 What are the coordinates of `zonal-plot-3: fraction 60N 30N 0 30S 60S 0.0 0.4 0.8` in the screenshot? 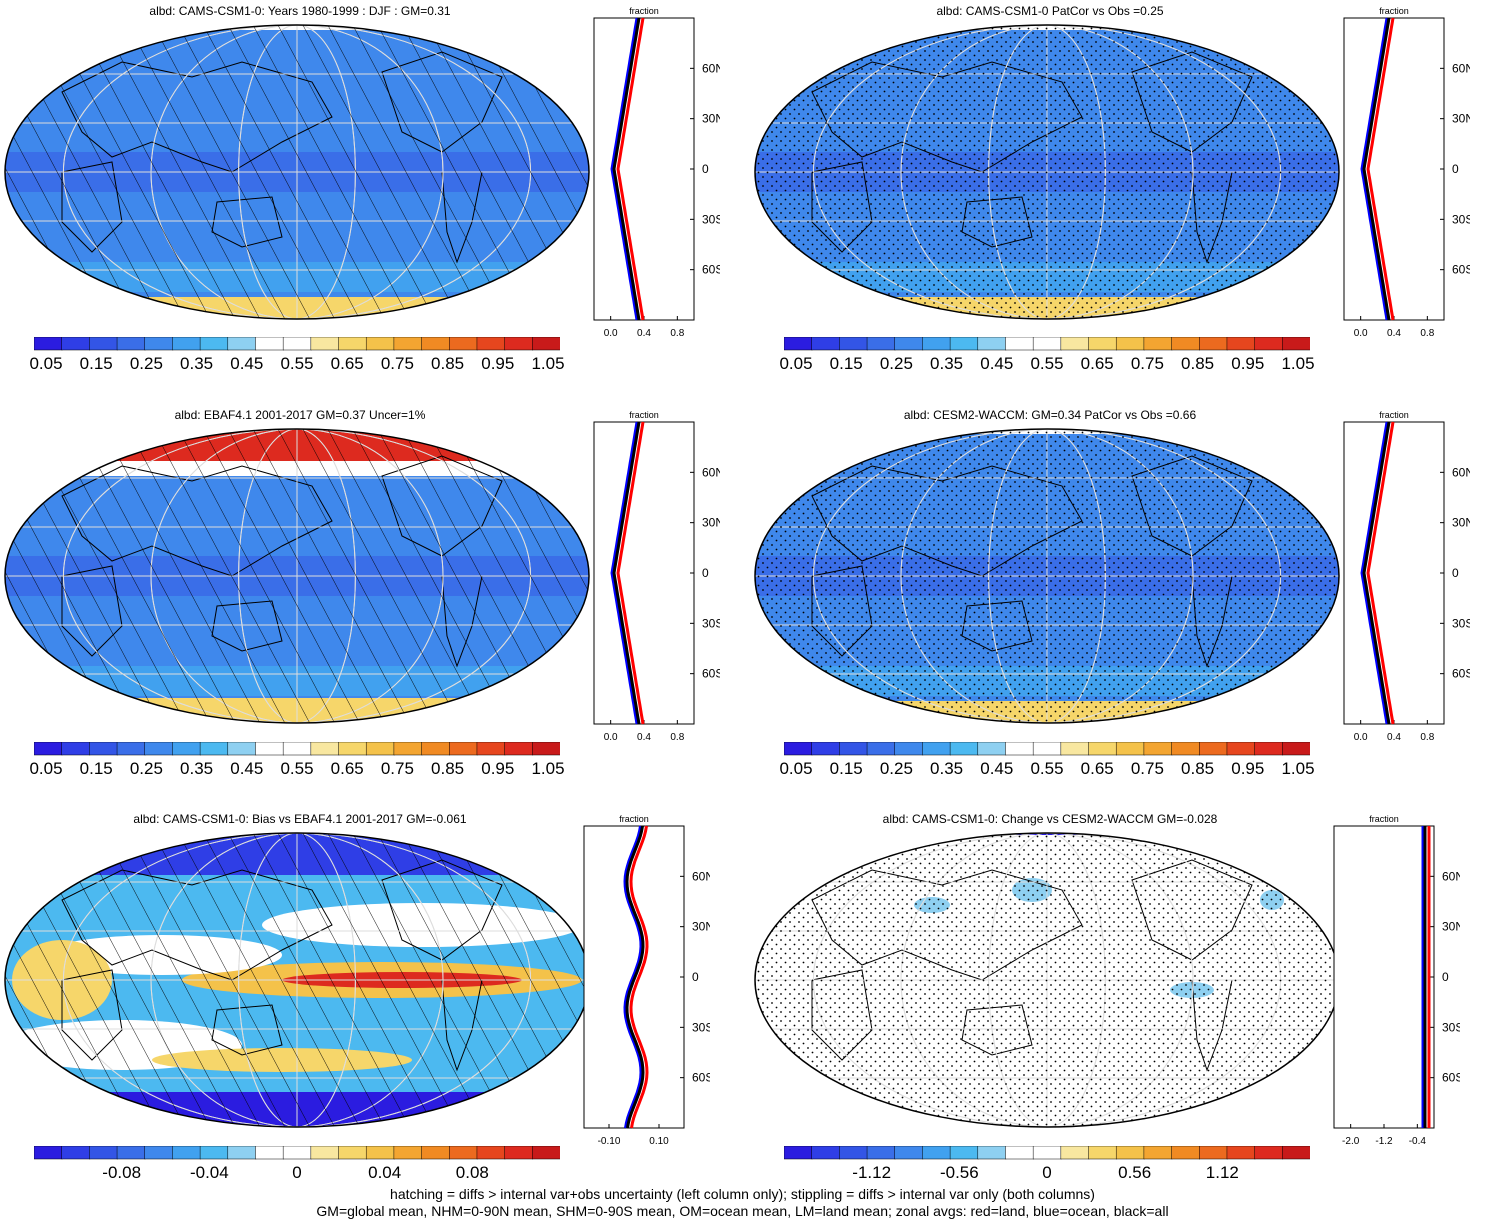 It's located at (656, 576).